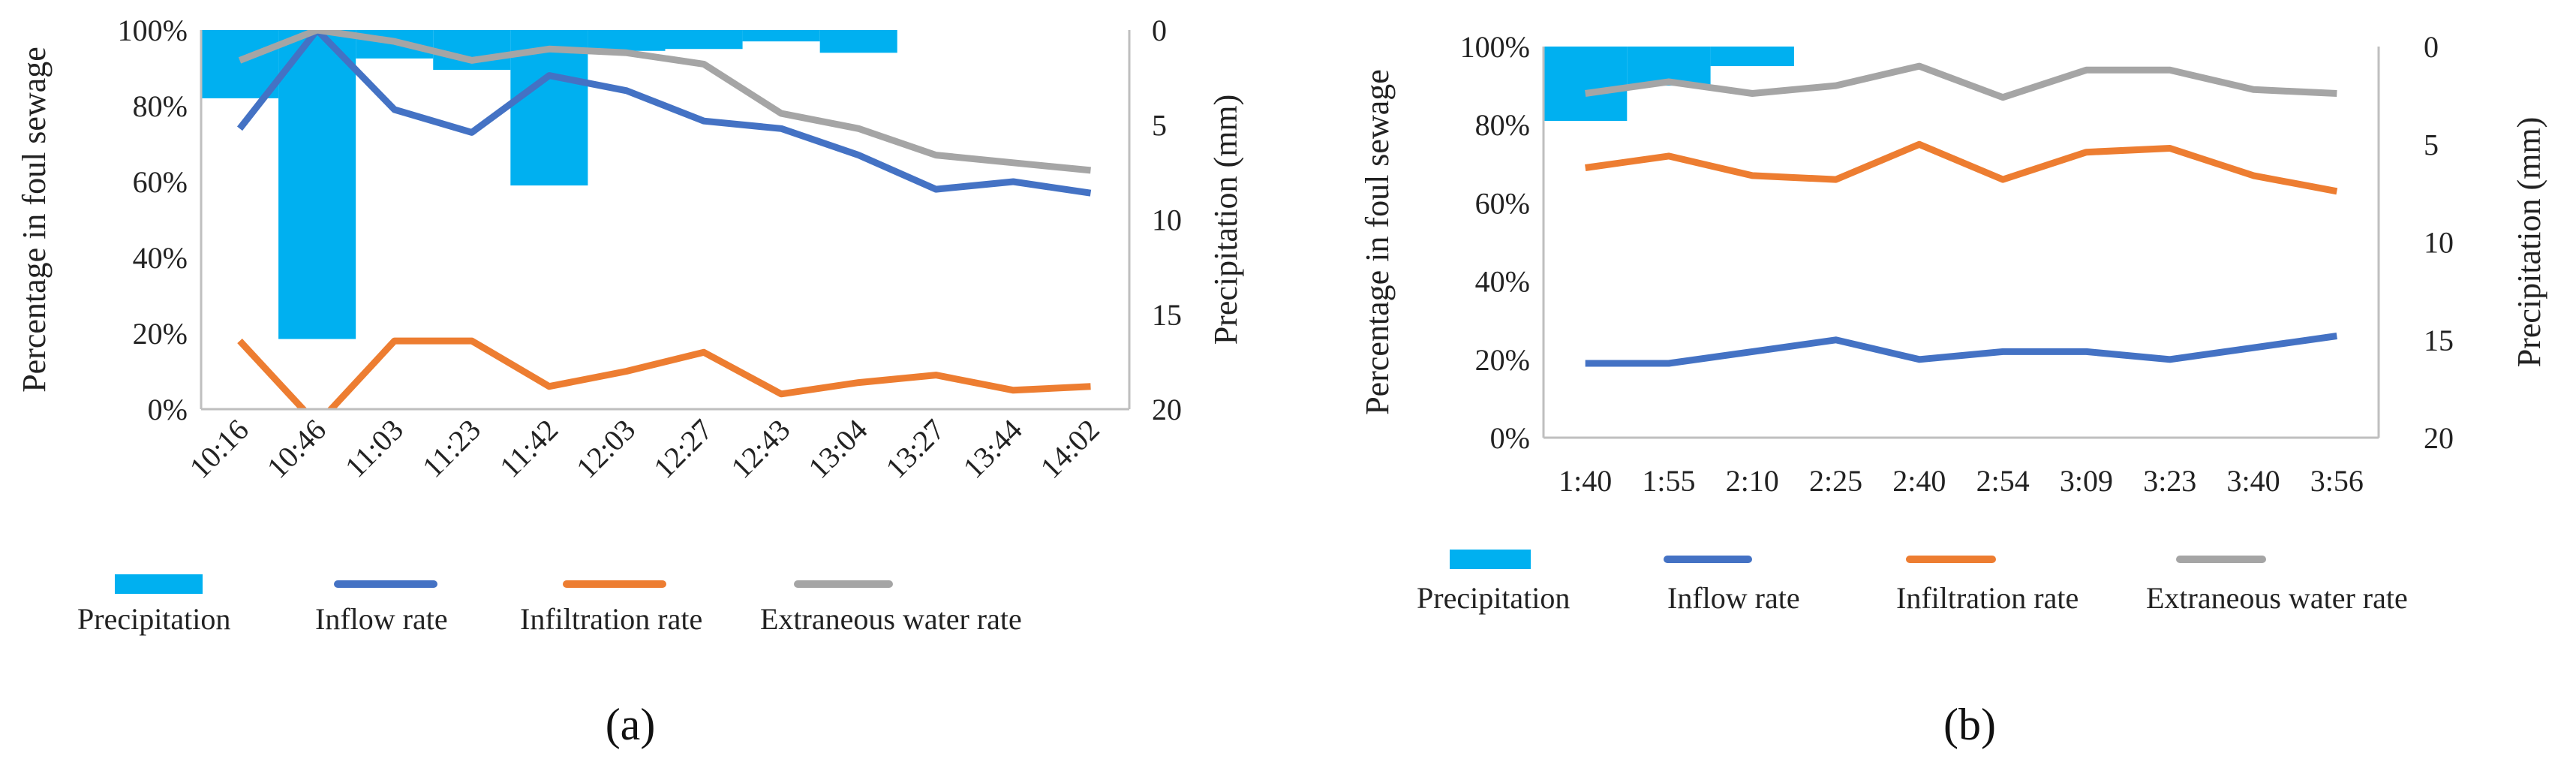 The height and width of the screenshot is (762, 2576). Describe the element at coordinates (2253, 481) in the screenshot. I see `x-tick-label: 3:40` at that location.